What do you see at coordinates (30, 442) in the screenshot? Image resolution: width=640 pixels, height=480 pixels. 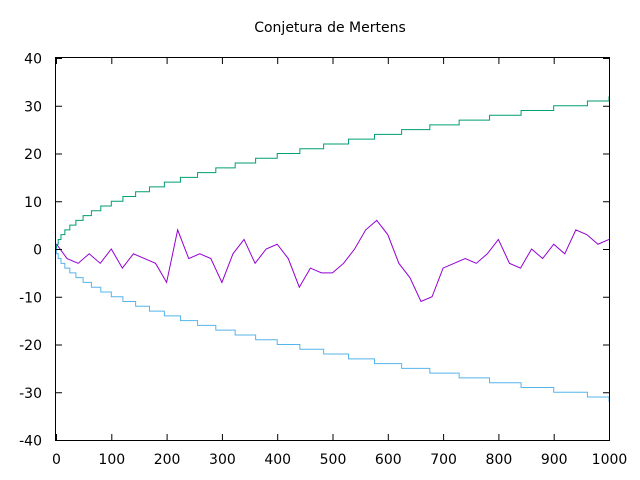 I see `y-tick-label: -40` at bounding box center [30, 442].